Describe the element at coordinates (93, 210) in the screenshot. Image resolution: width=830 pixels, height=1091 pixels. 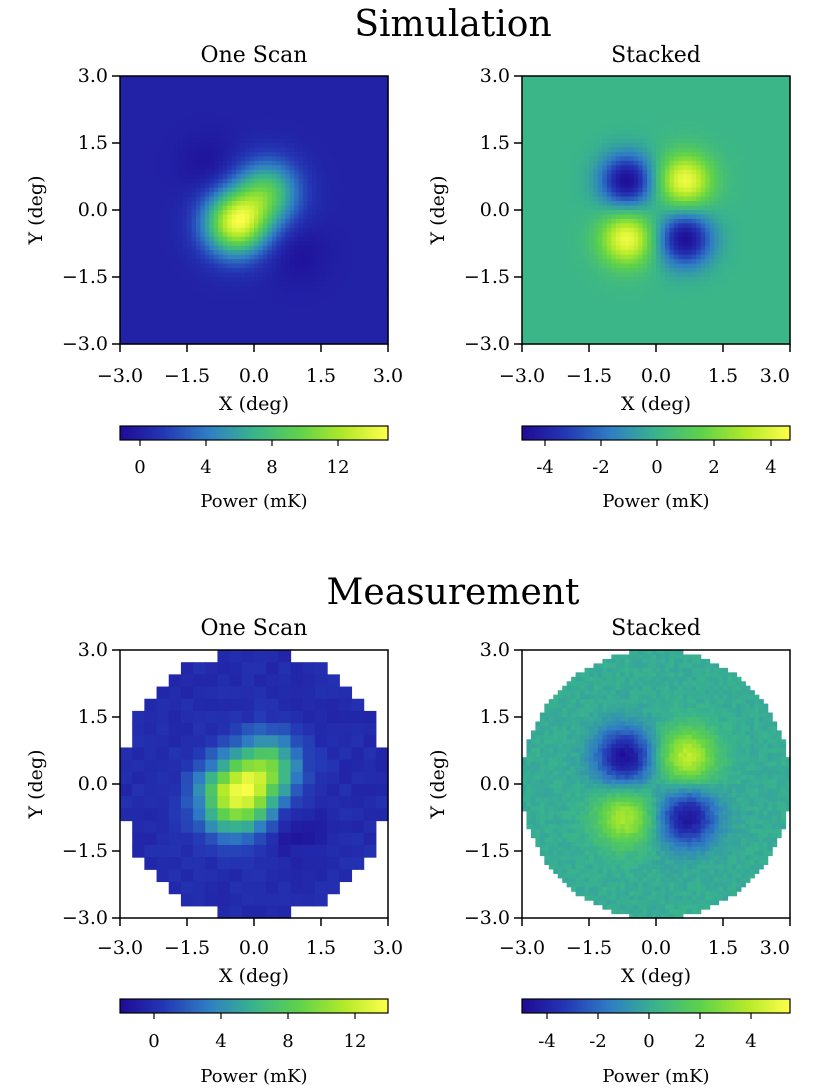
I see `y-tick-label: 0.0` at that location.